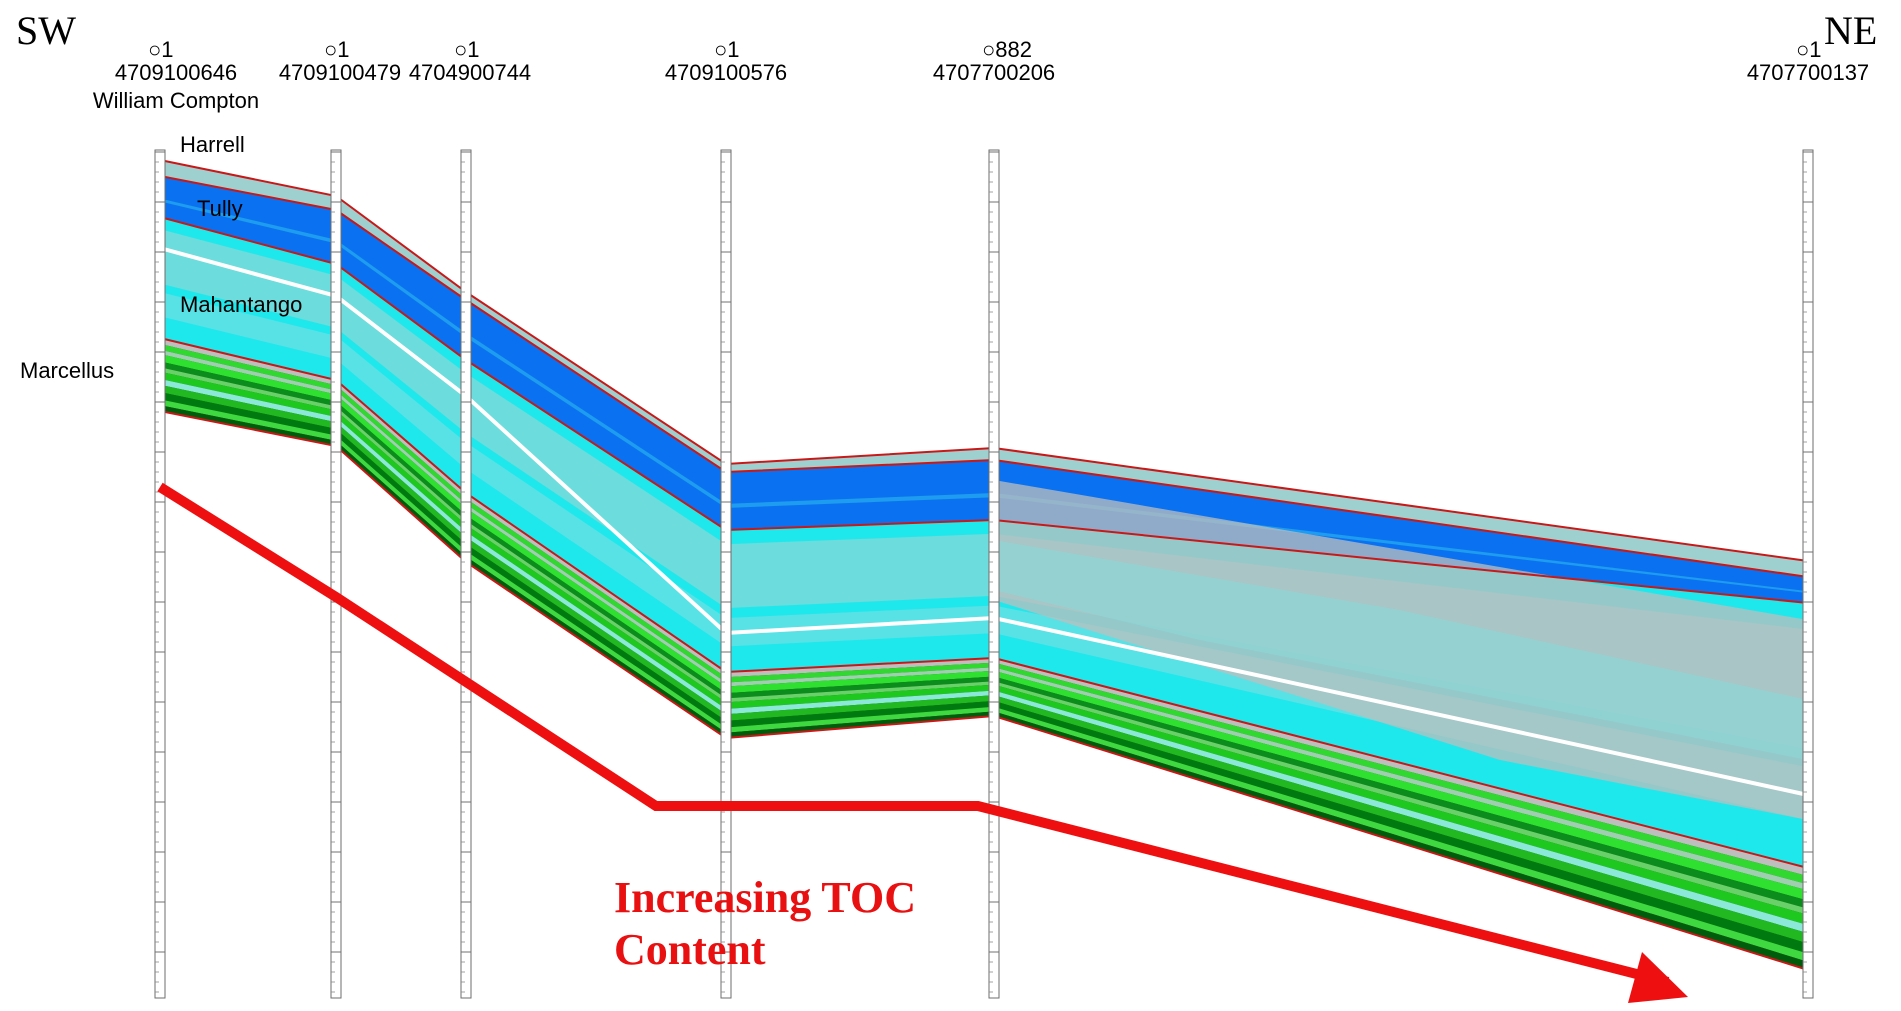  Describe the element at coordinates (212, 144) in the screenshot. I see `formation-label-harrell: Harrell` at that location.